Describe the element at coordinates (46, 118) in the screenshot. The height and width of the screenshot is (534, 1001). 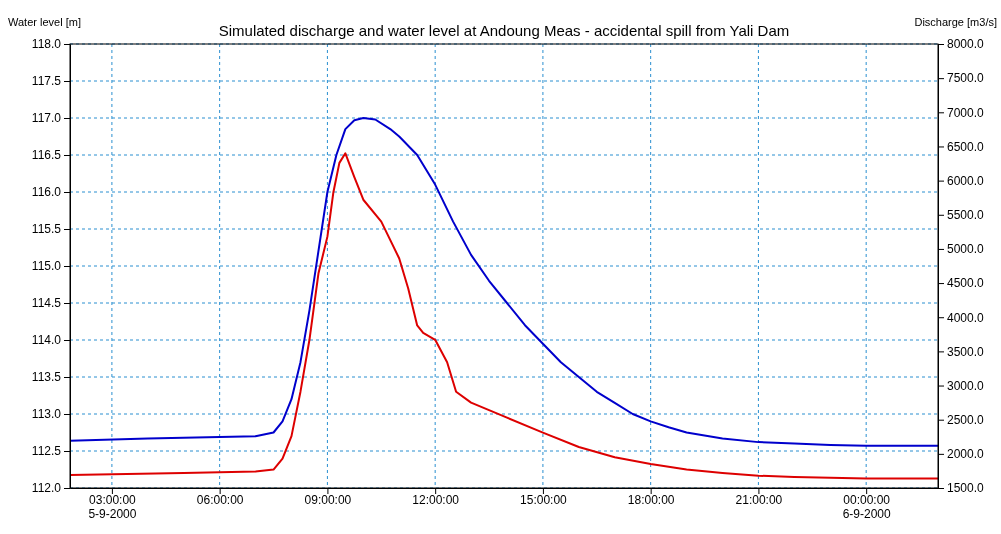
I see `y-tick-label: 117.0` at that location.